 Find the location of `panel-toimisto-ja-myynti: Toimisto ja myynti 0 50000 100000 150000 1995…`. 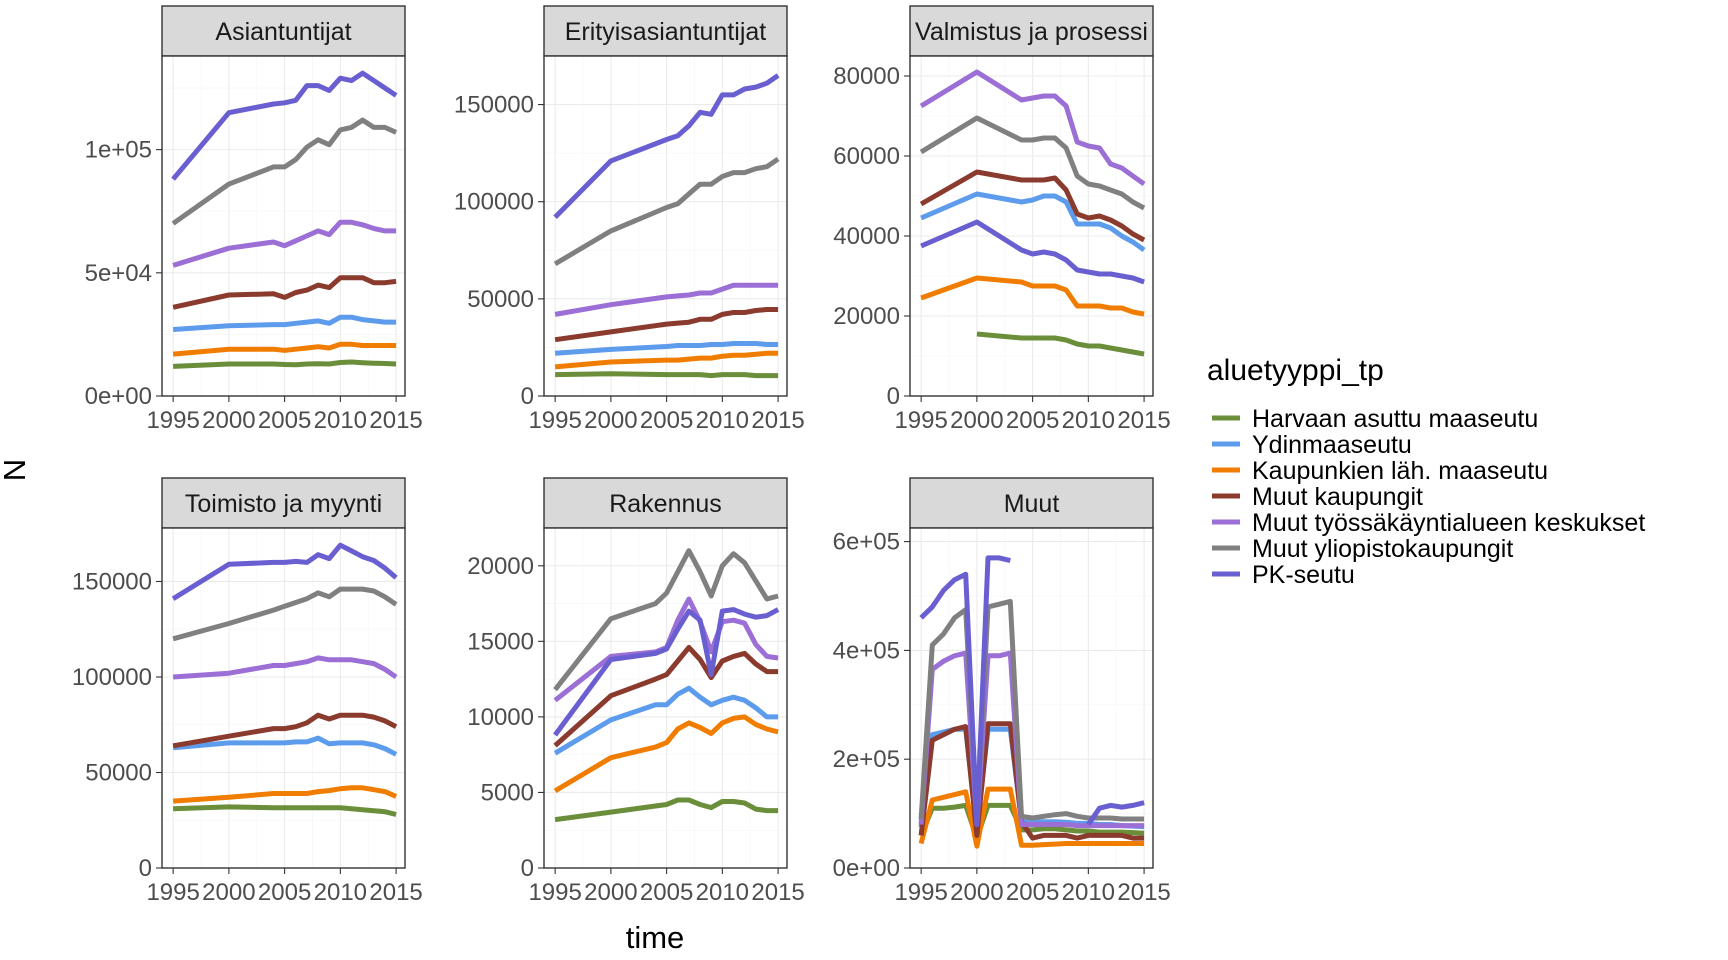

panel-toimisto-ja-myynti: Toimisto ja myynti 0 50000 100000 150000 1995… is located at coordinates (247, 691).